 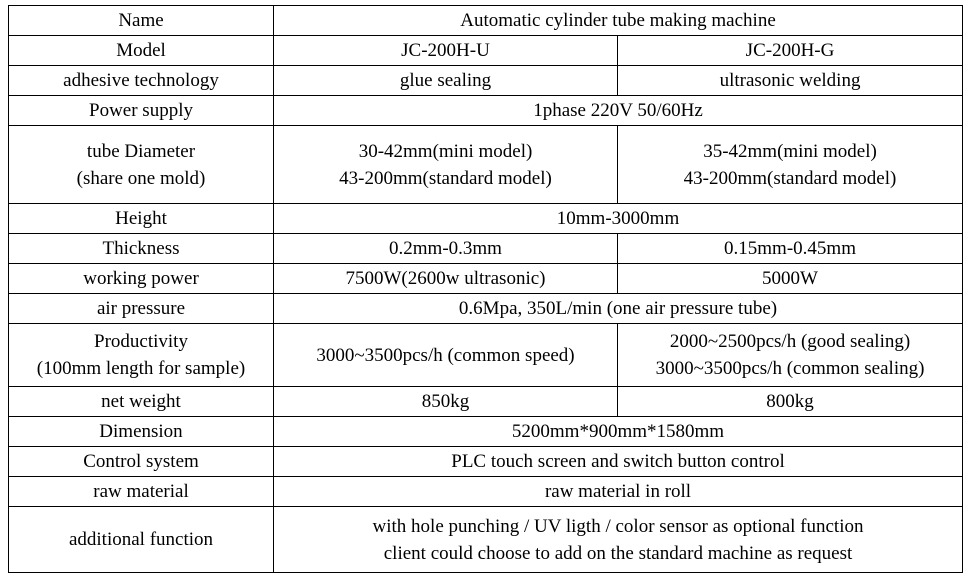 I want to click on cell-text: JC-200H-G, so click(x=790, y=50).